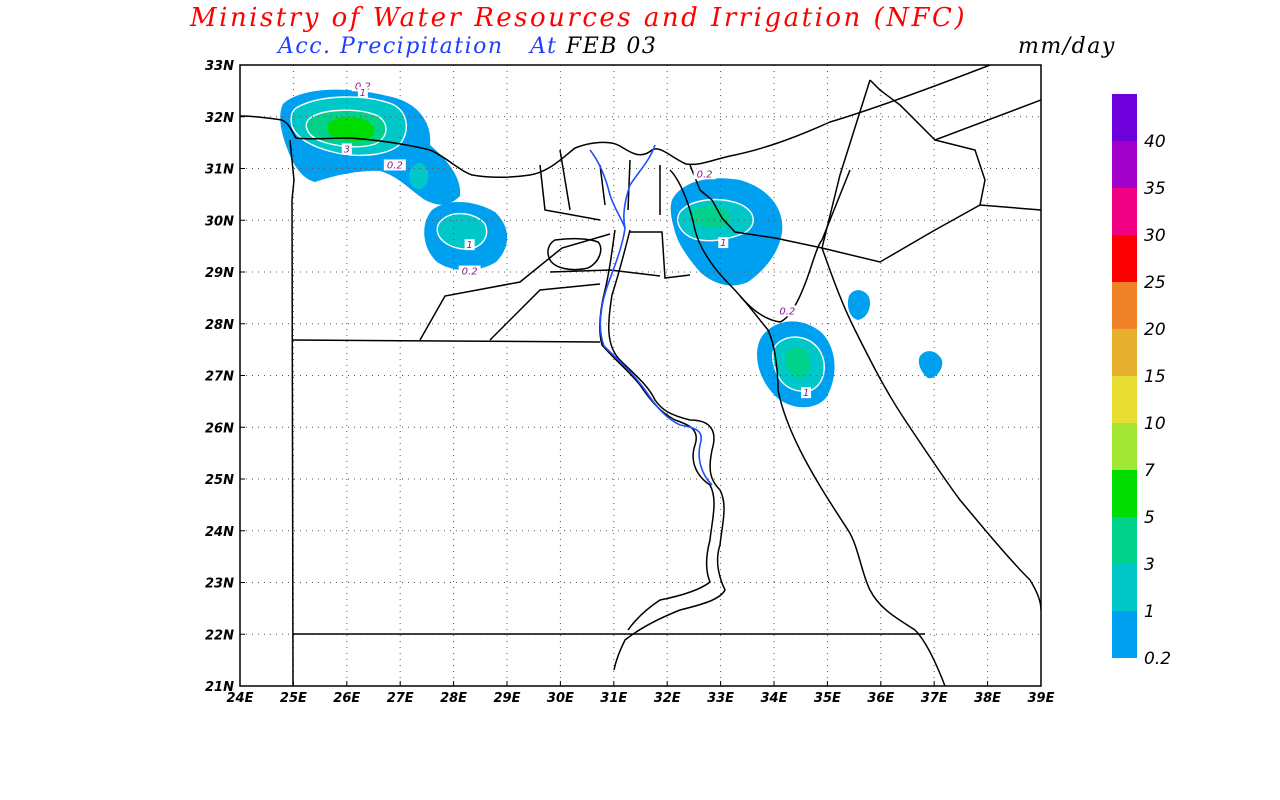 Image resolution: width=1280 pixels, height=800 pixels. I want to click on colorbar-label: 15, so click(1155, 377).